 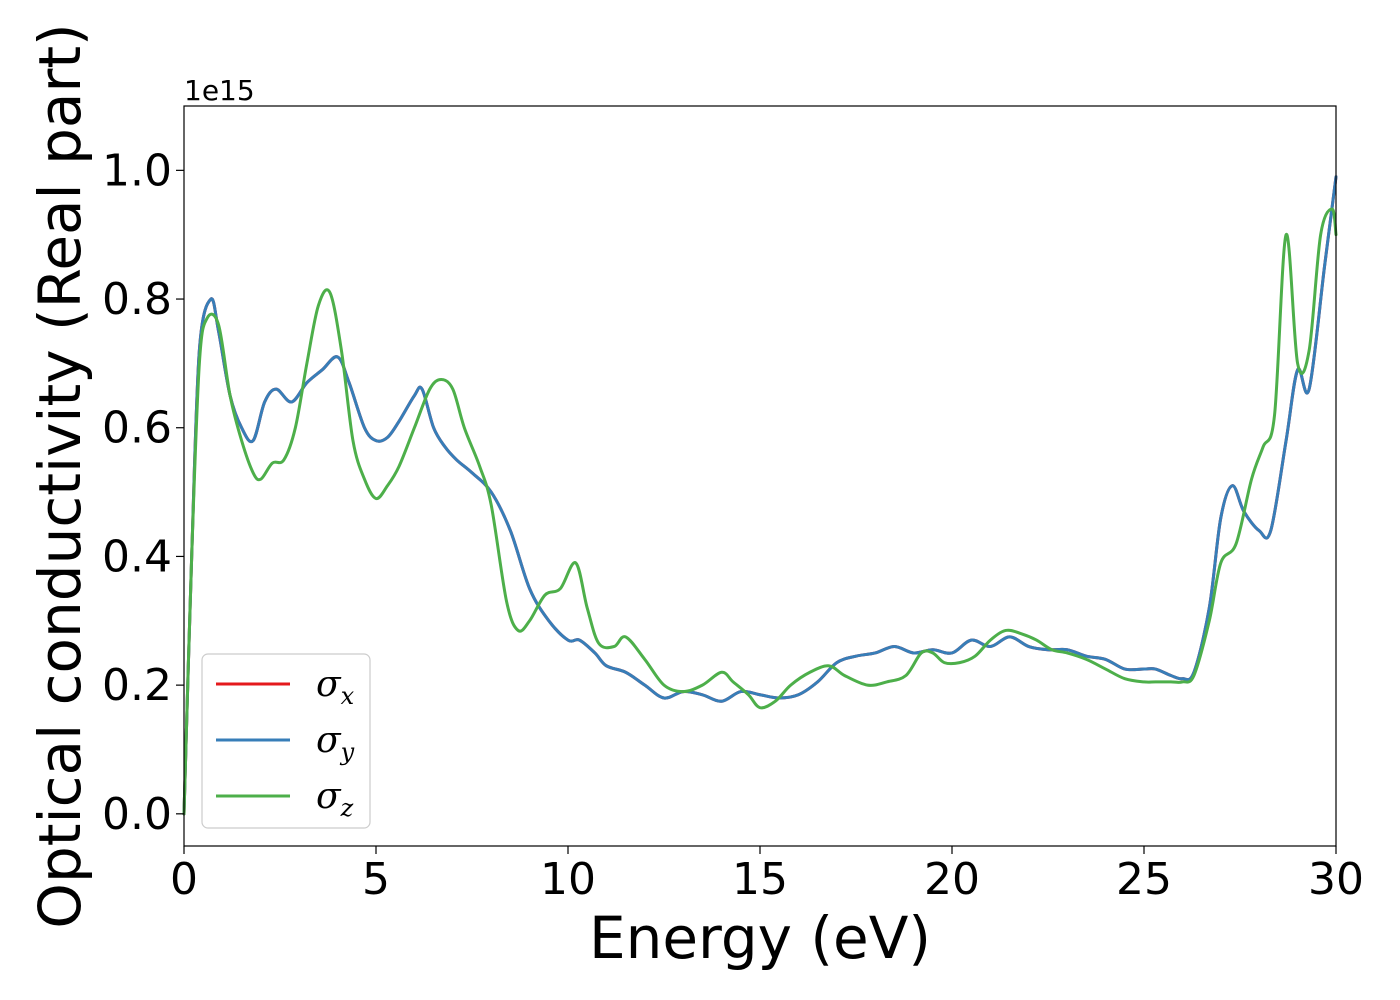 What do you see at coordinates (219, 90) in the screenshot?
I see `y-offset-label: 1e15` at bounding box center [219, 90].